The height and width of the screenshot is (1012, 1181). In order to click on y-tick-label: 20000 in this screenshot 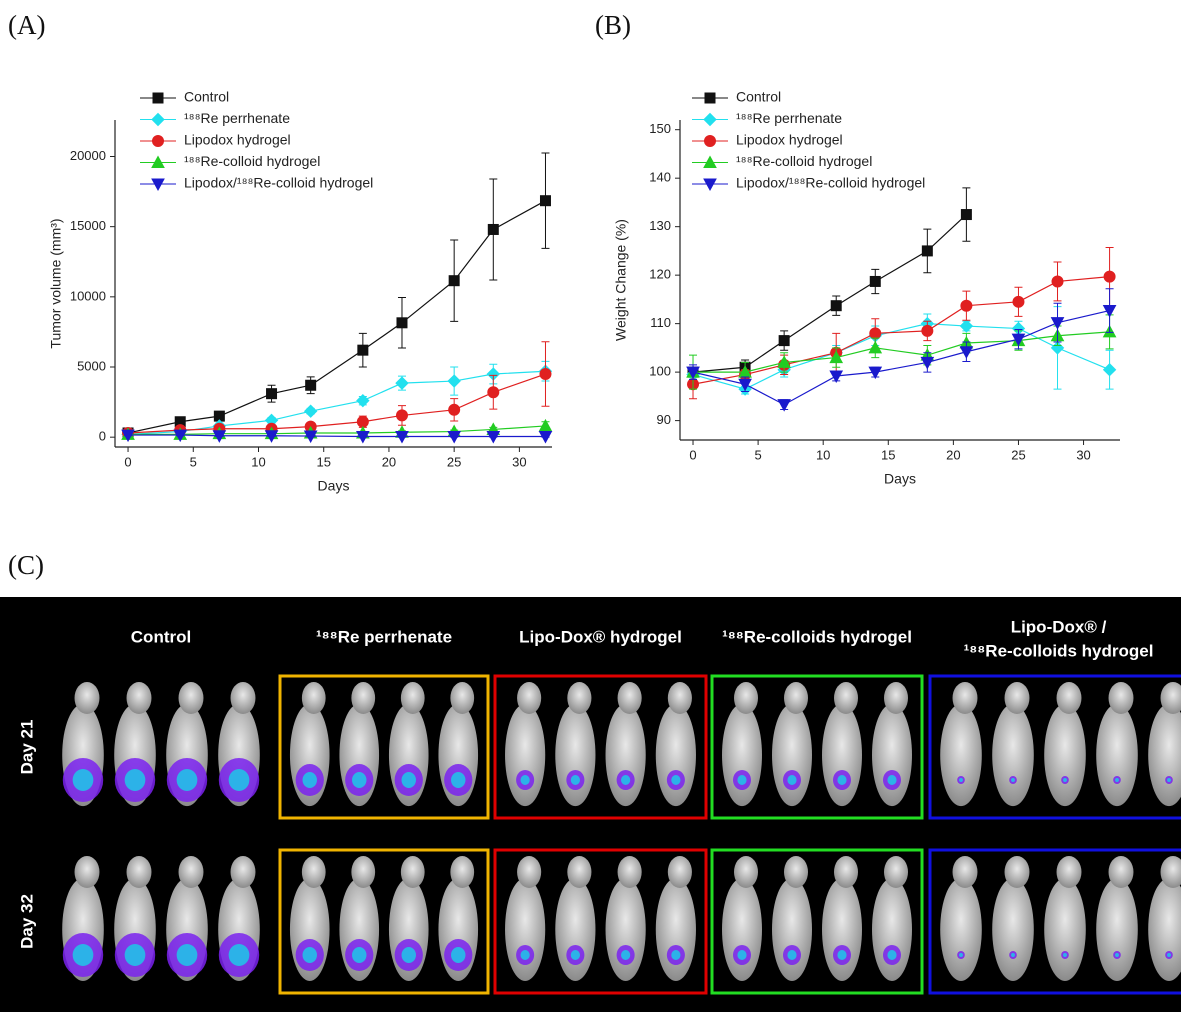, I will do `click(88, 155)`.